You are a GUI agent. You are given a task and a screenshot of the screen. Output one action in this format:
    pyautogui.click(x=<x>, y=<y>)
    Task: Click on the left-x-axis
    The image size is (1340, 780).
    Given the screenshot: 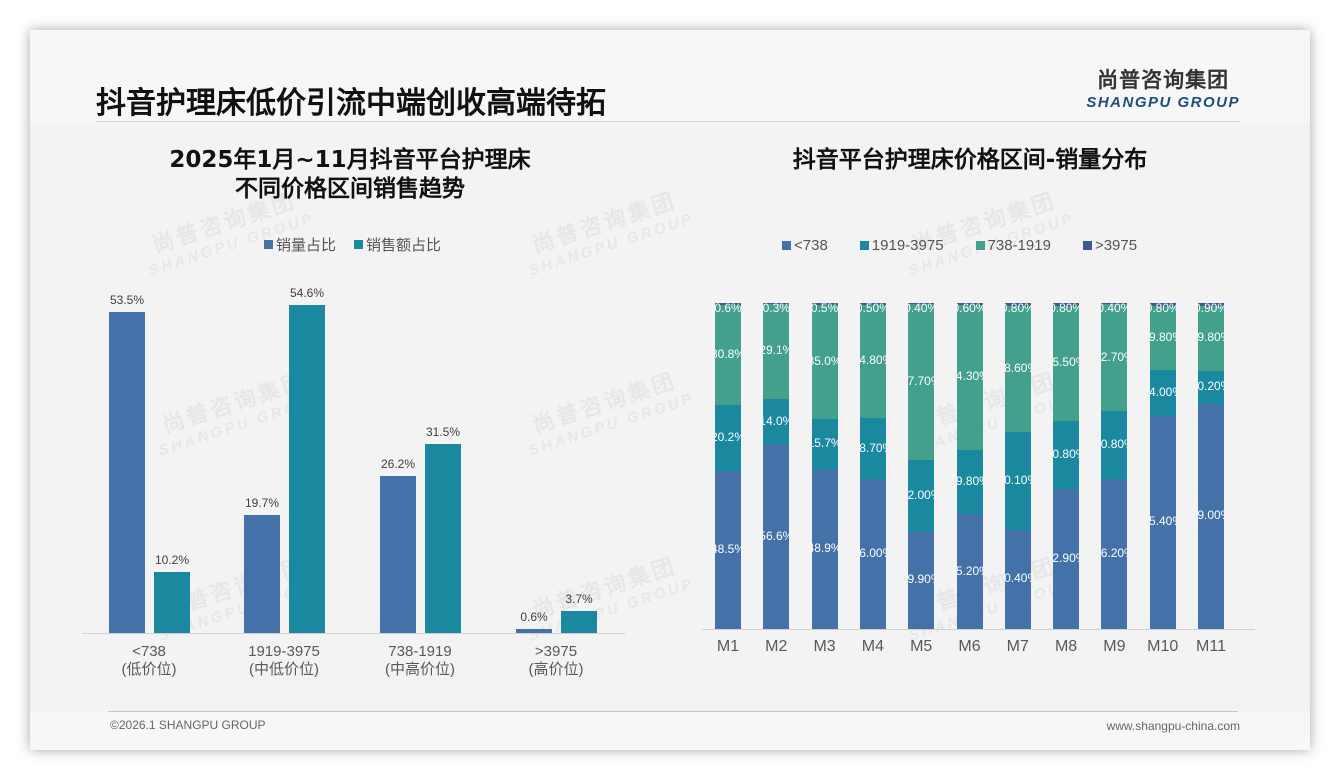 What is the action you would take?
    pyautogui.click(x=353, y=633)
    